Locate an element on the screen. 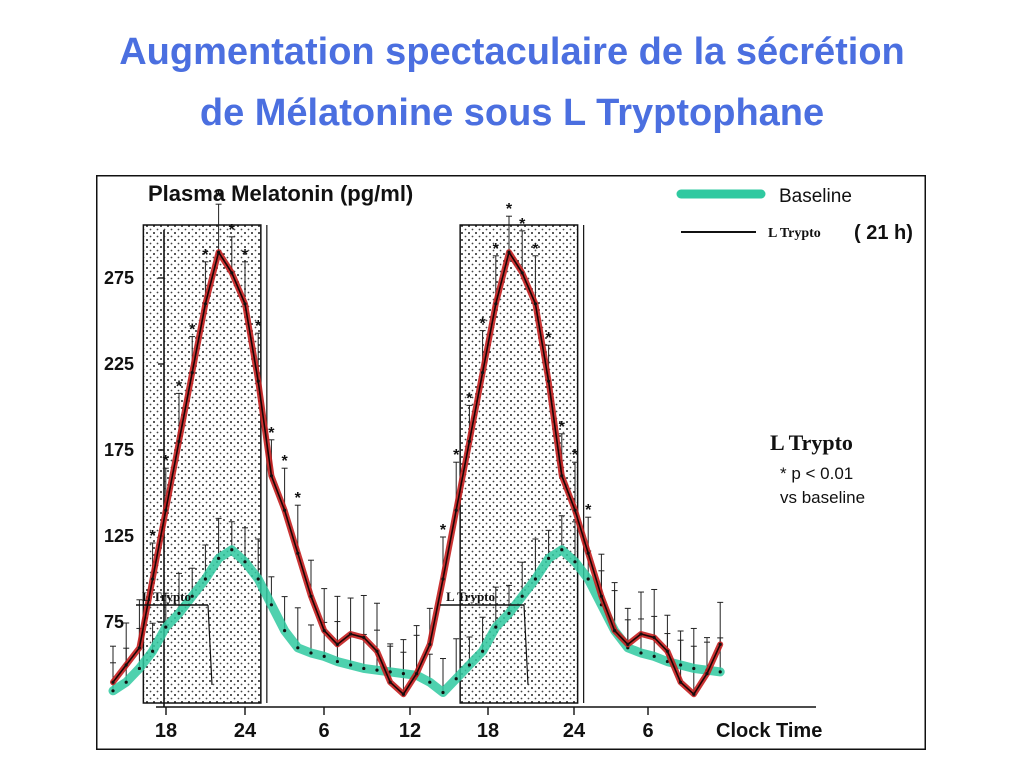 The height and width of the screenshot is (768, 1024). significance-star-35: * is located at coordinates (575, 455).